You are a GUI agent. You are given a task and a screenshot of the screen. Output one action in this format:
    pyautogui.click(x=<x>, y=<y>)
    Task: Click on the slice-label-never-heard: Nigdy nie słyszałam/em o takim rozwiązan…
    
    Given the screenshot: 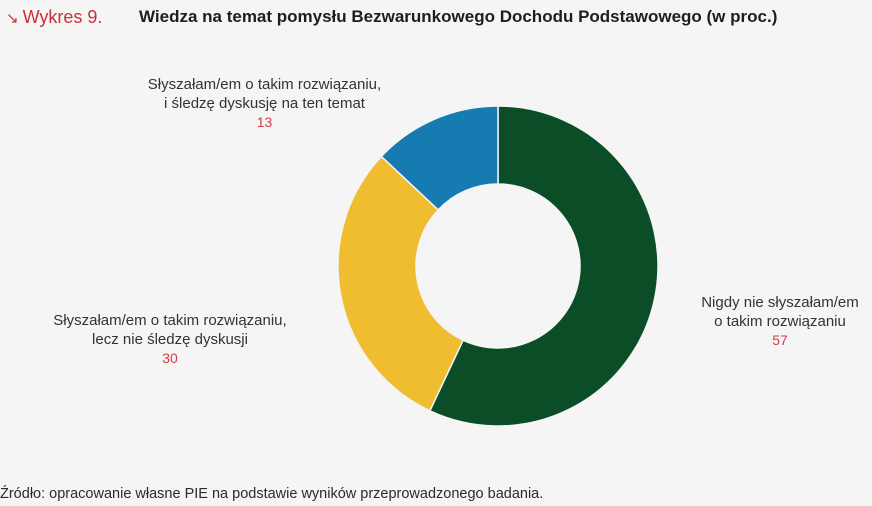 What is the action you would take?
    pyautogui.click(x=776, y=321)
    